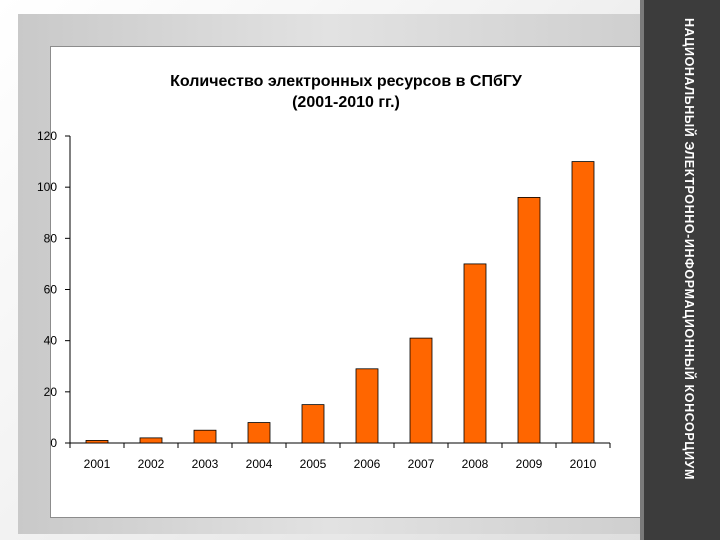 The height and width of the screenshot is (540, 720). I want to click on y-tick-label: 120, so click(47, 136).